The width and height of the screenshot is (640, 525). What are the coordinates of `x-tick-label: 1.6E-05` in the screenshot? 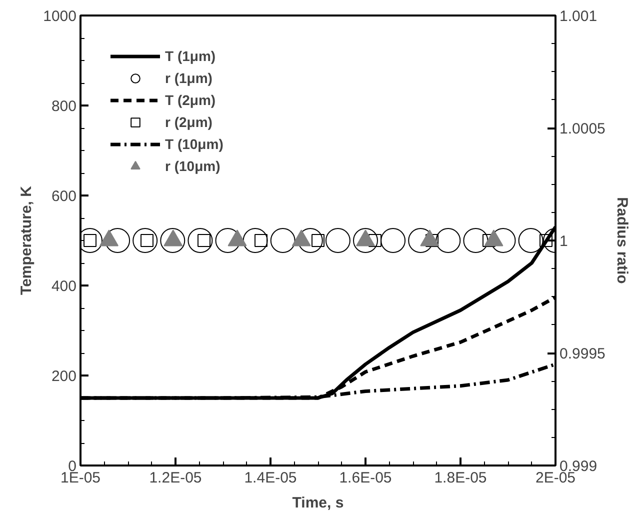 It's located at (365, 478).